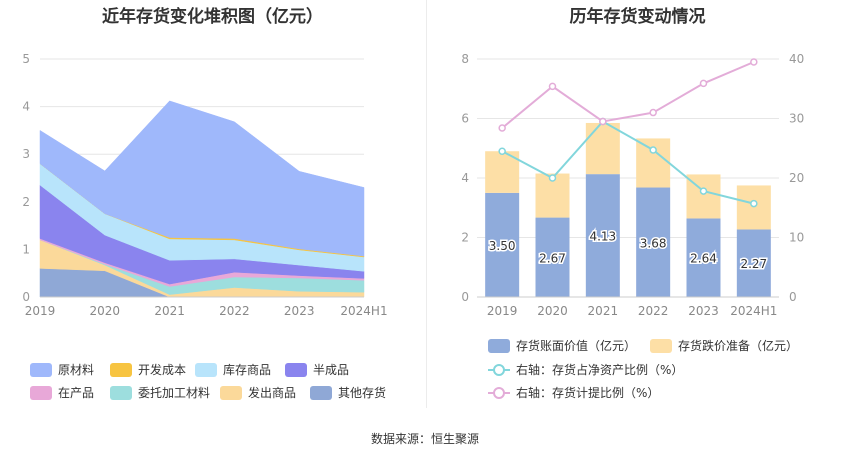  I want to click on legend-item: 原材料, so click(62, 369).